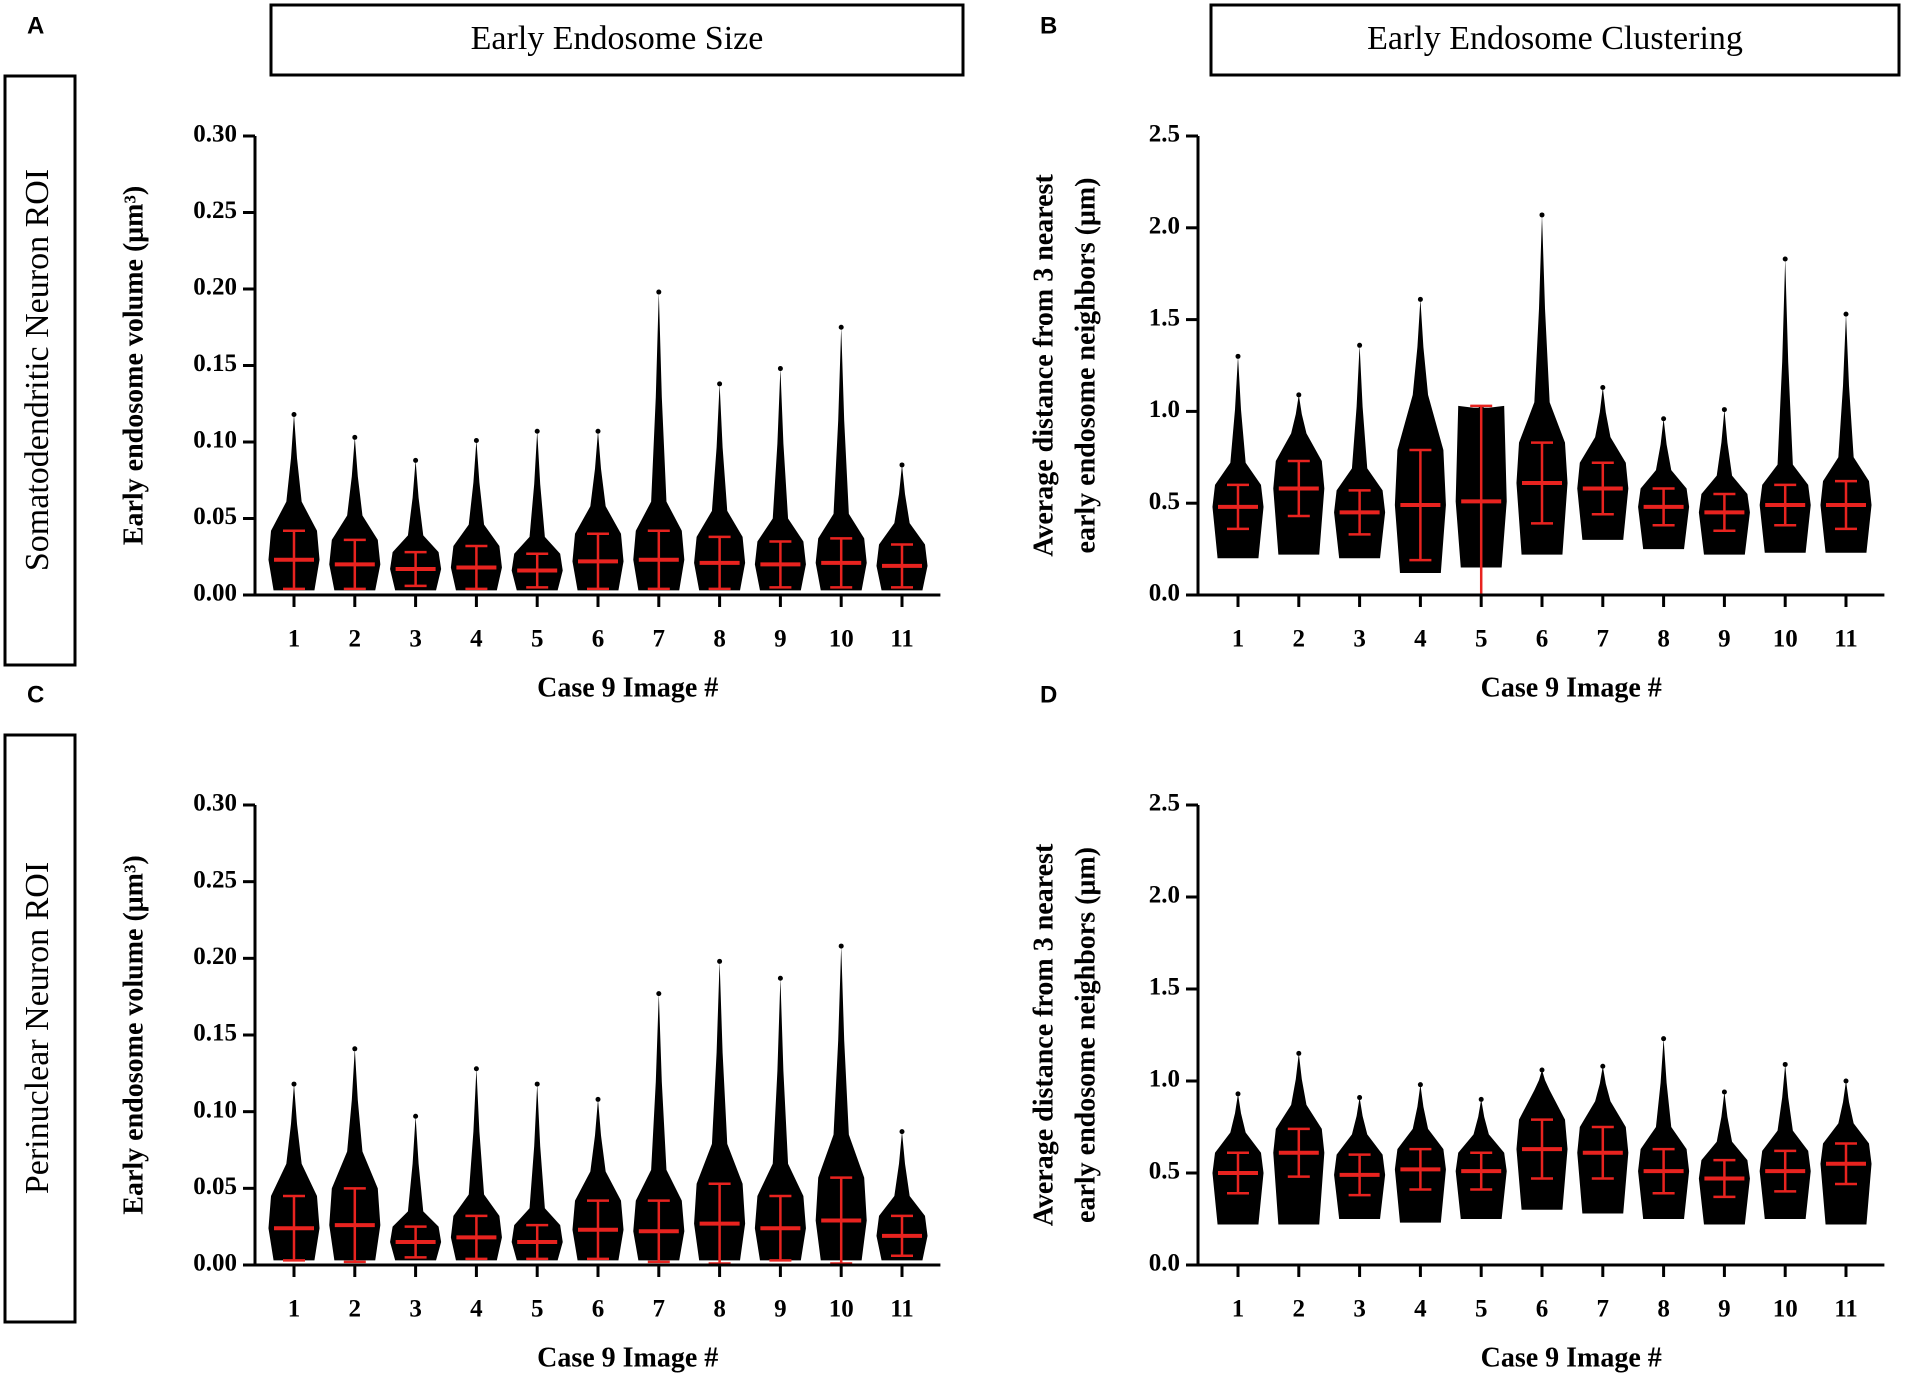 The height and width of the screenshot is (1385, 1907). I want to click on row-header: Somatodendritic Neuron ROI, so click(37, 370).